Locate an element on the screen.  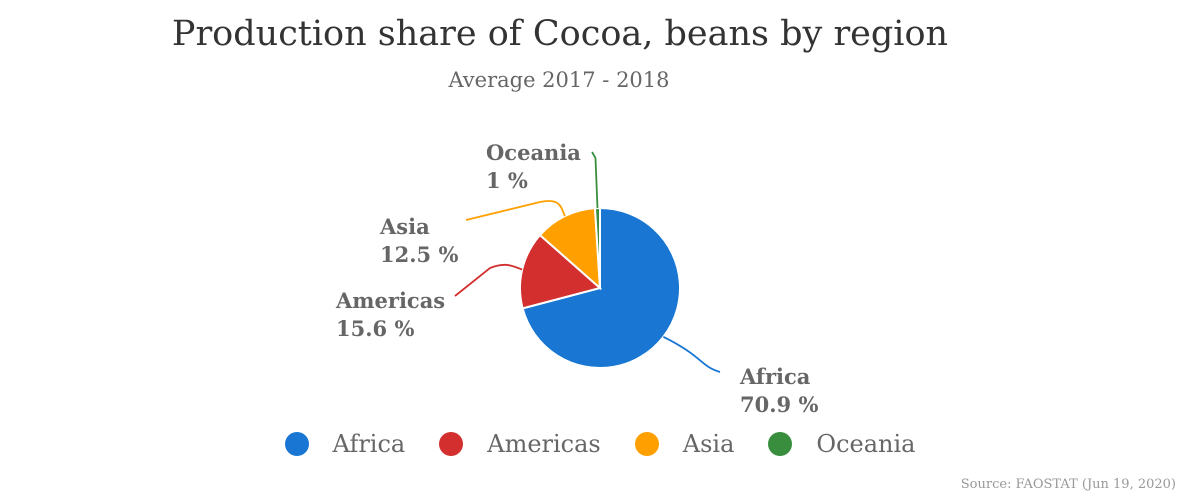
slice-label-name-americas: Americas is located at coordinates (390, 300).